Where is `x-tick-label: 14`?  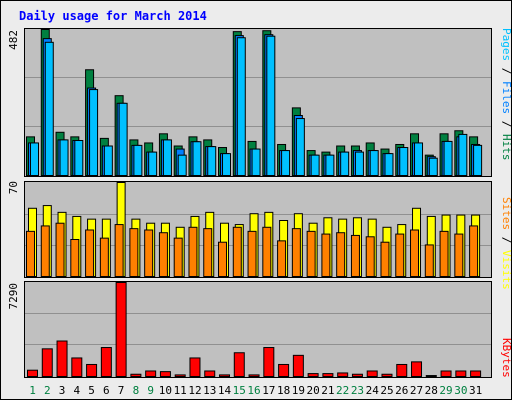
x-tick-label: 14 is located at coordinates (225, 390).